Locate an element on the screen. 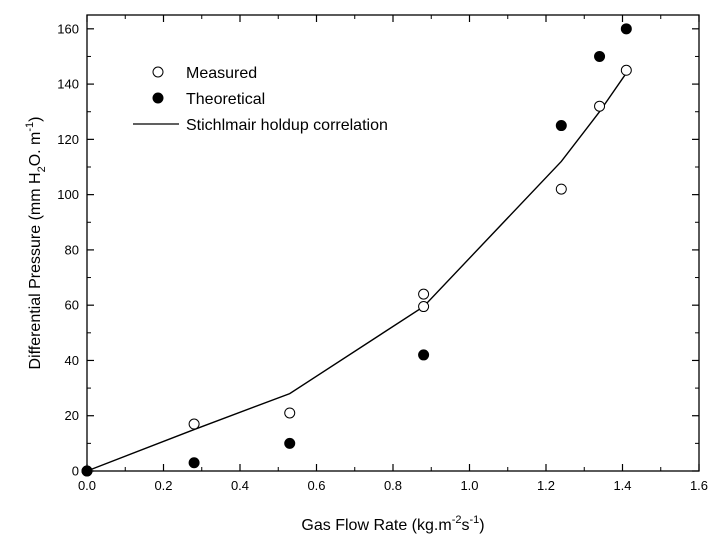 This screenshot has width=713, height=537. y-tick-label: 140 is located at coordinates (68, 84).